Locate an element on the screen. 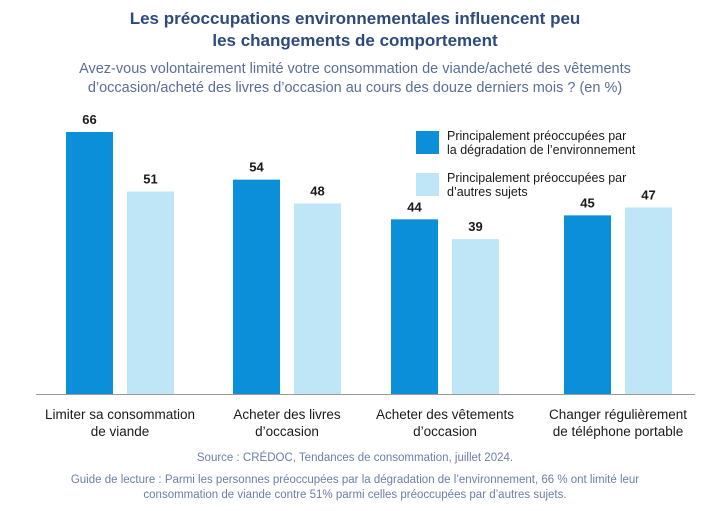 The width and height of the screenshot is (710, 511). value-label-s2-c2: 48 is located at coordinates (317, 190).